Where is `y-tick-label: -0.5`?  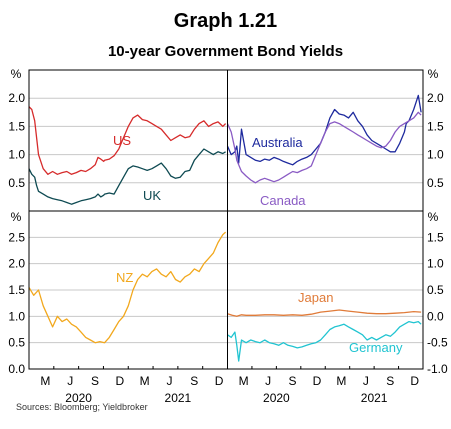
y-tick-label: -0.5 is located at coordinates (437, 343).